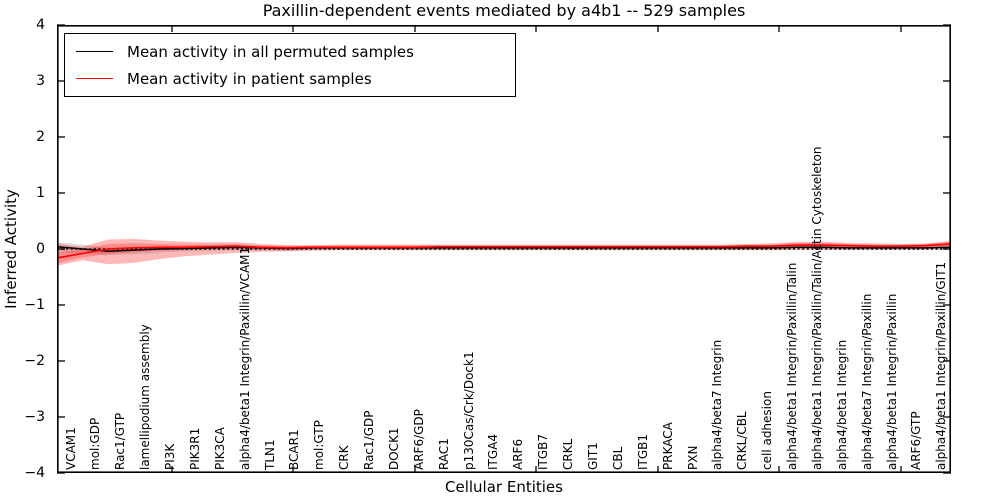  Describe the element at coordinates (792, 366) in the screenshot. I see `x-category-label: alpha4/beta1 Integrin/Paxillin/Talin` at that location.